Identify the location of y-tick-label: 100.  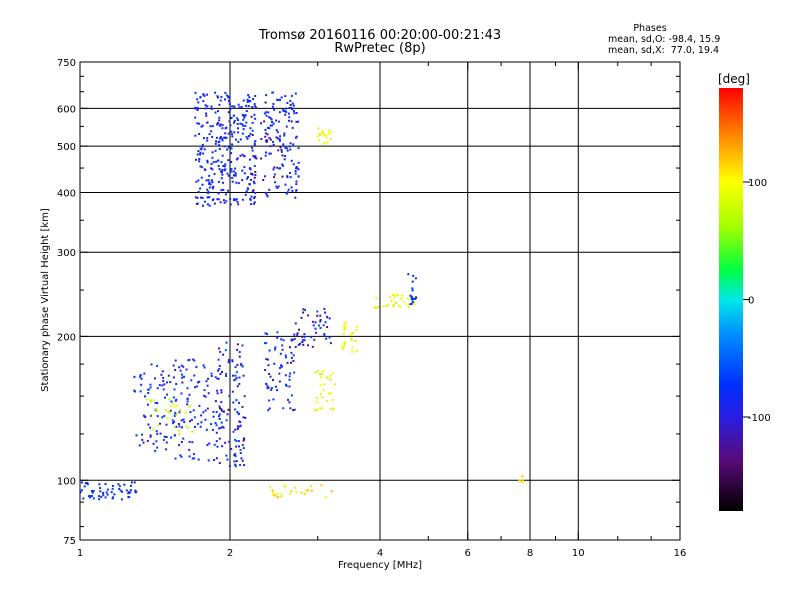
(66, 481).